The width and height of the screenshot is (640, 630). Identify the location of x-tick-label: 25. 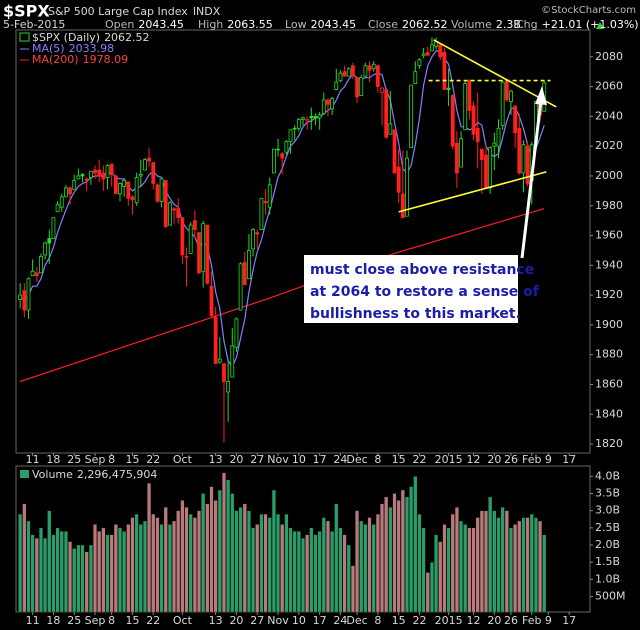
(74, 620).